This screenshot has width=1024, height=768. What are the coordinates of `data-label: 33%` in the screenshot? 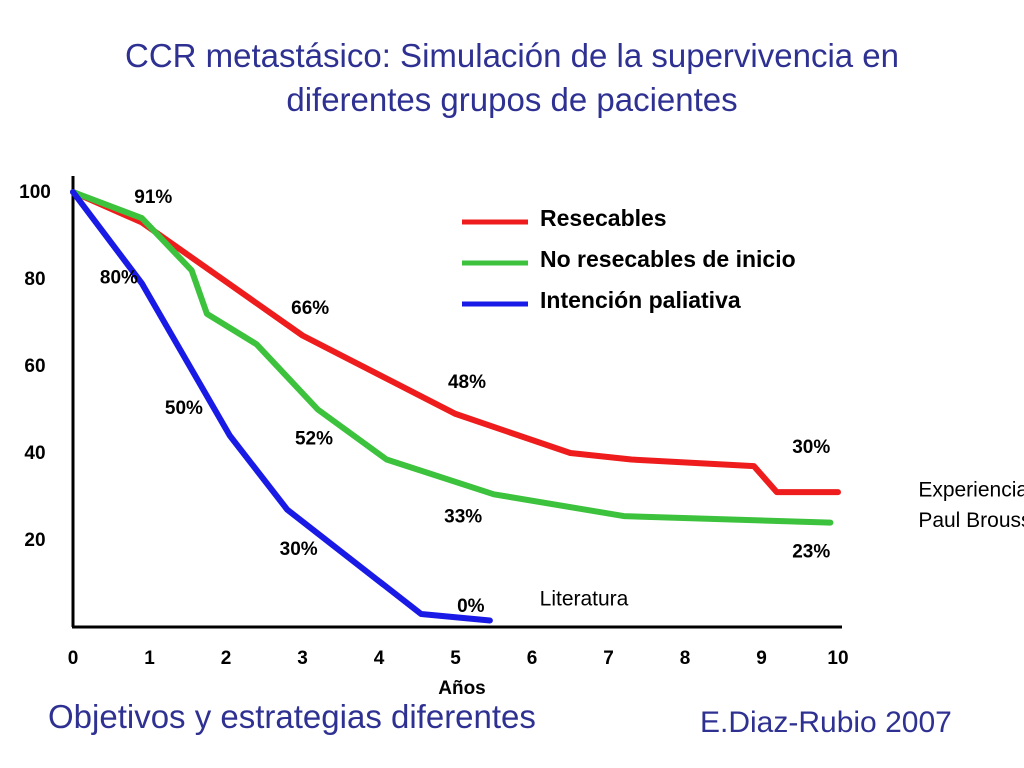 It's located at (463, 517).